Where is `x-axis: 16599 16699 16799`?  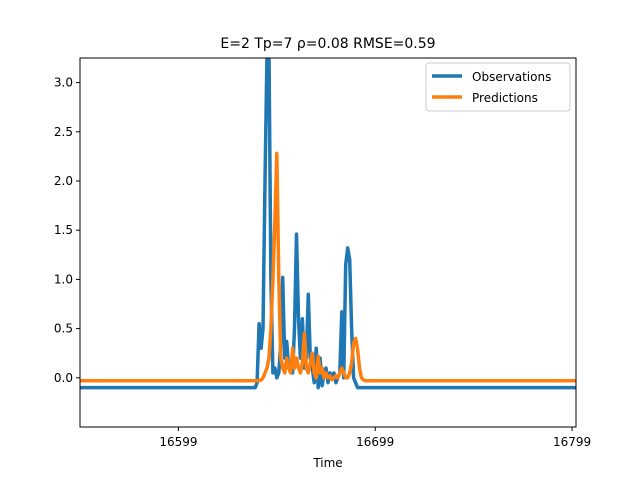
x-axis: 16599 16699 16799 is located at coordinates (375, 438).